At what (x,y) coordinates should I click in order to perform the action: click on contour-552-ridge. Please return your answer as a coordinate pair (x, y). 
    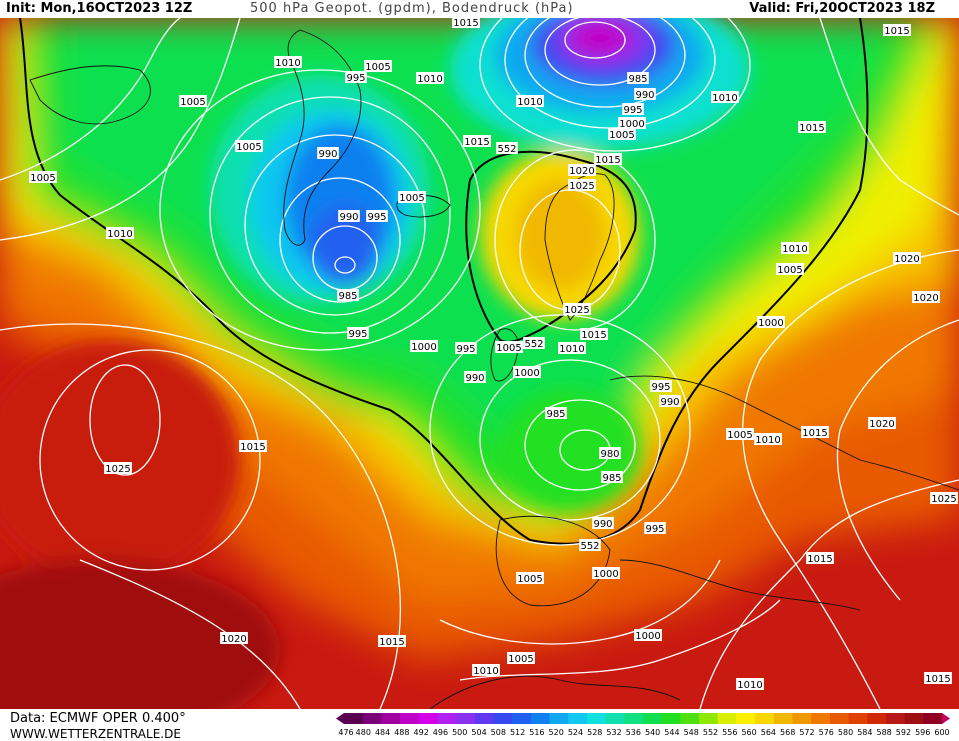
    Looking at the image, I should click on (551, 246).